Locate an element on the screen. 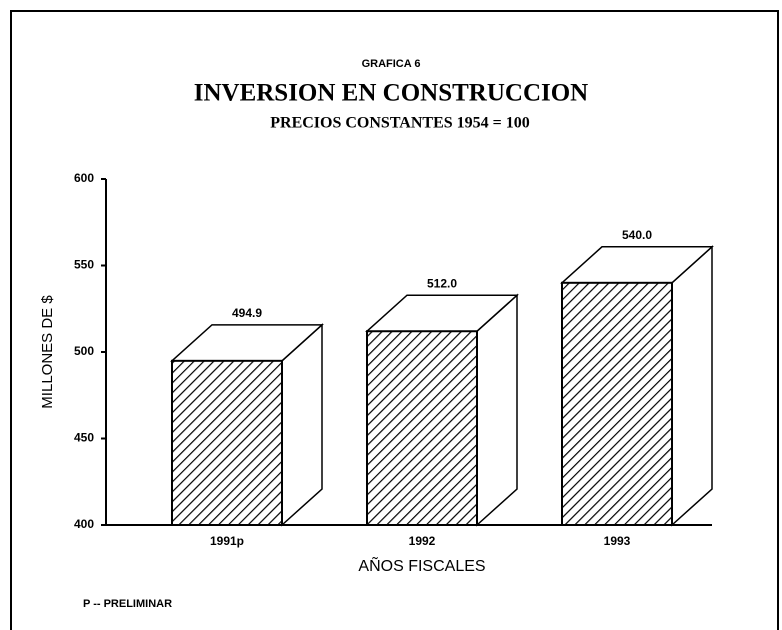  y-axis-label: MILLONES DE $ is located at coordinates (47, 352).